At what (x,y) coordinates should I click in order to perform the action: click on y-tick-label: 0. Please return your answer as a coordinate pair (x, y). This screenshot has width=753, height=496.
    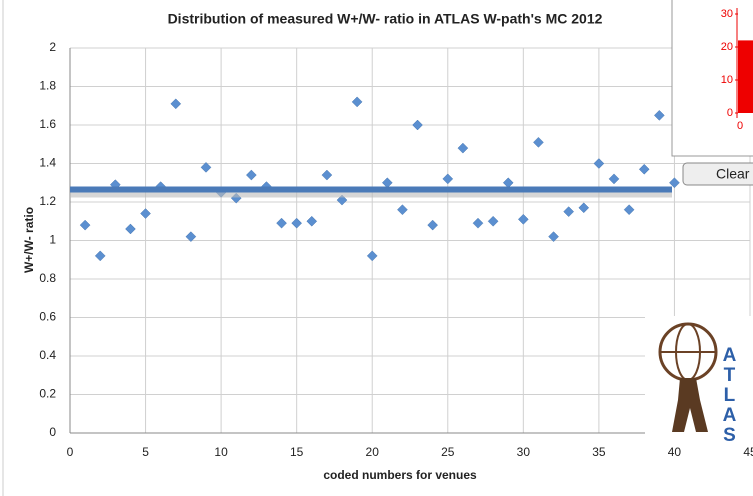
    Looking at the image, I should click on (52, 432).